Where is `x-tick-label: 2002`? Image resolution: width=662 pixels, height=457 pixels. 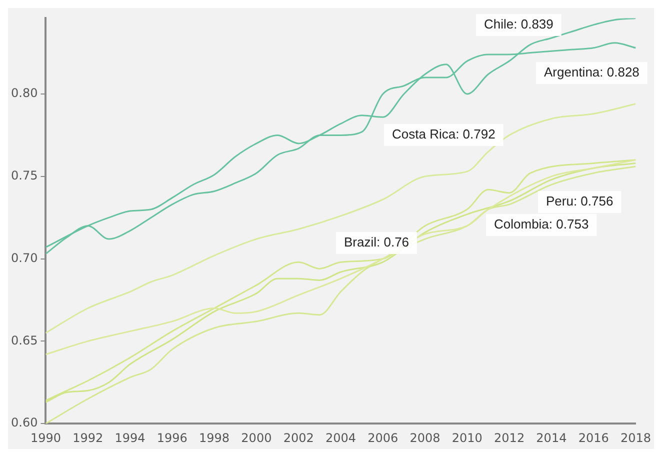
x-tick-label: 2002 is located at coordinates (298, 437).